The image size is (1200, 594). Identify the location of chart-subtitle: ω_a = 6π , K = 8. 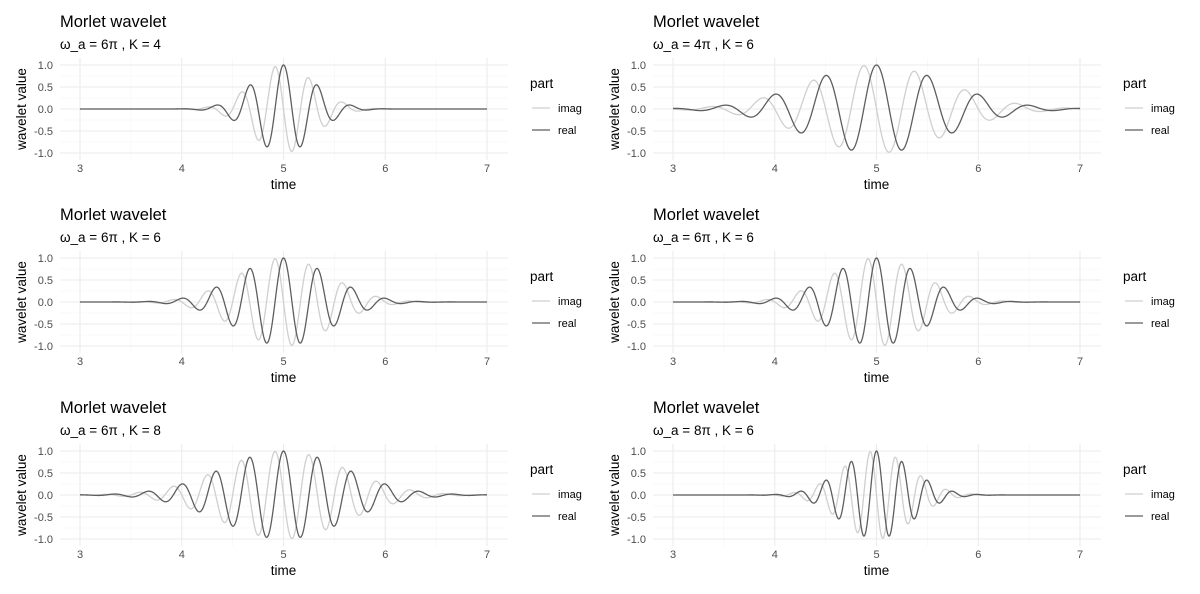
(110, 430).